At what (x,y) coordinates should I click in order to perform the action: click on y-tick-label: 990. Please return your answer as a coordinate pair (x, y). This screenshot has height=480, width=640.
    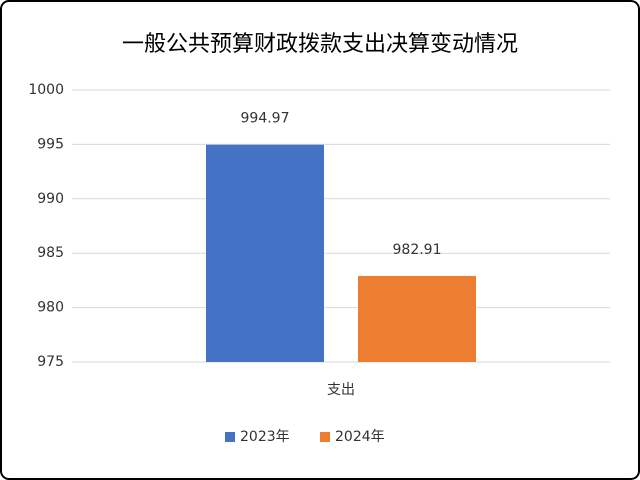
    Looking at the image, I should click on (50, 199).